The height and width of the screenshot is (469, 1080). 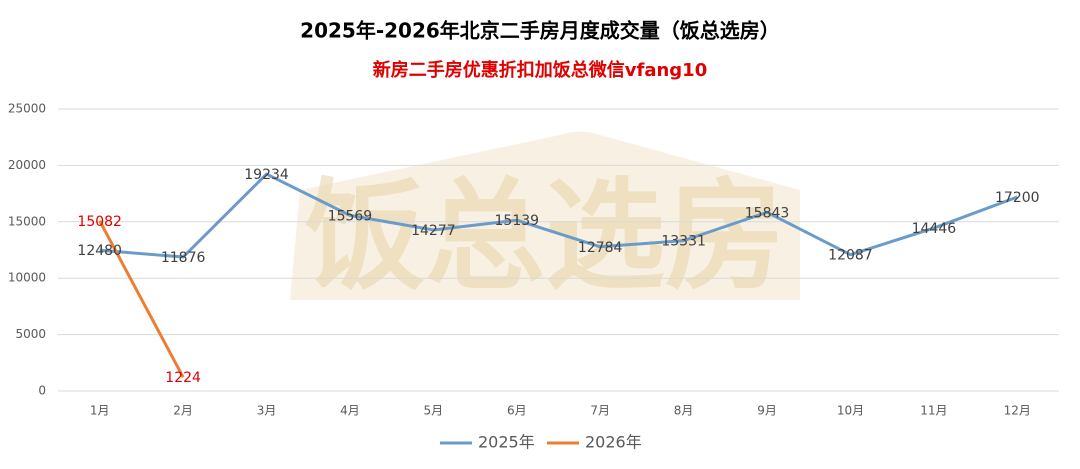 What do you see at coordinates (850, 256) in the screenshot?
I see `data-label: 12087` at bounding box center [850, 256].